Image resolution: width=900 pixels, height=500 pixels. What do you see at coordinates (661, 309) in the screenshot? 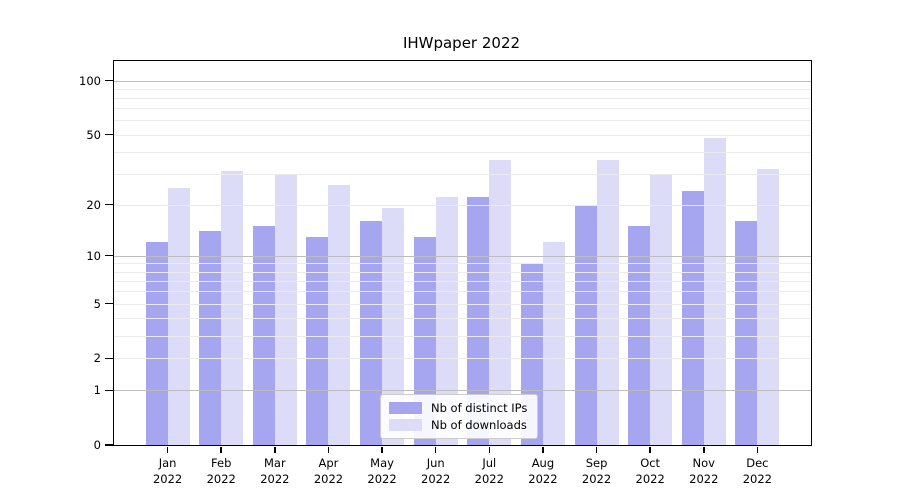
I see `bar-downloads-oct` at bounding box center [661, 309].